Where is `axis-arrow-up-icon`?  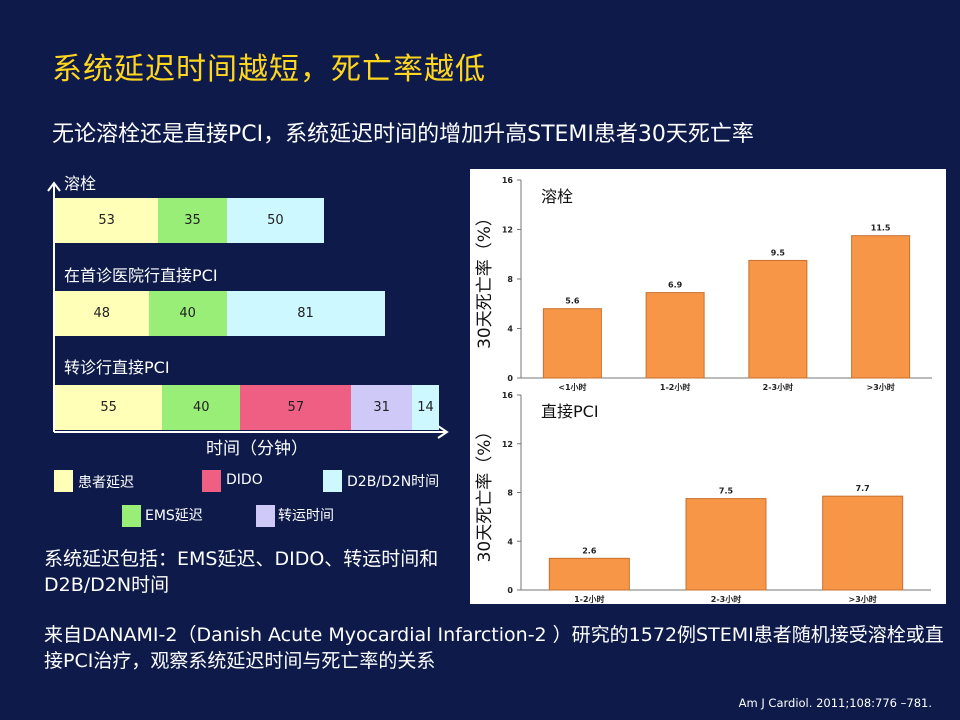 axis-arrow-up-icon is located at coordinates (54, 186).